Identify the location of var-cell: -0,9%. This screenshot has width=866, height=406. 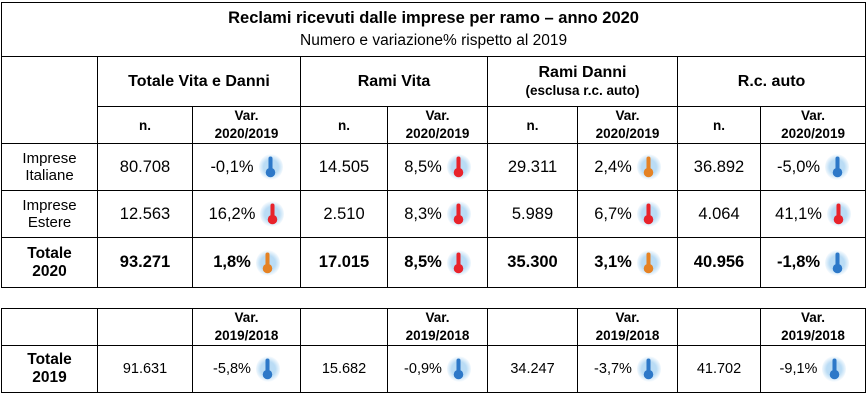
(437, 369).